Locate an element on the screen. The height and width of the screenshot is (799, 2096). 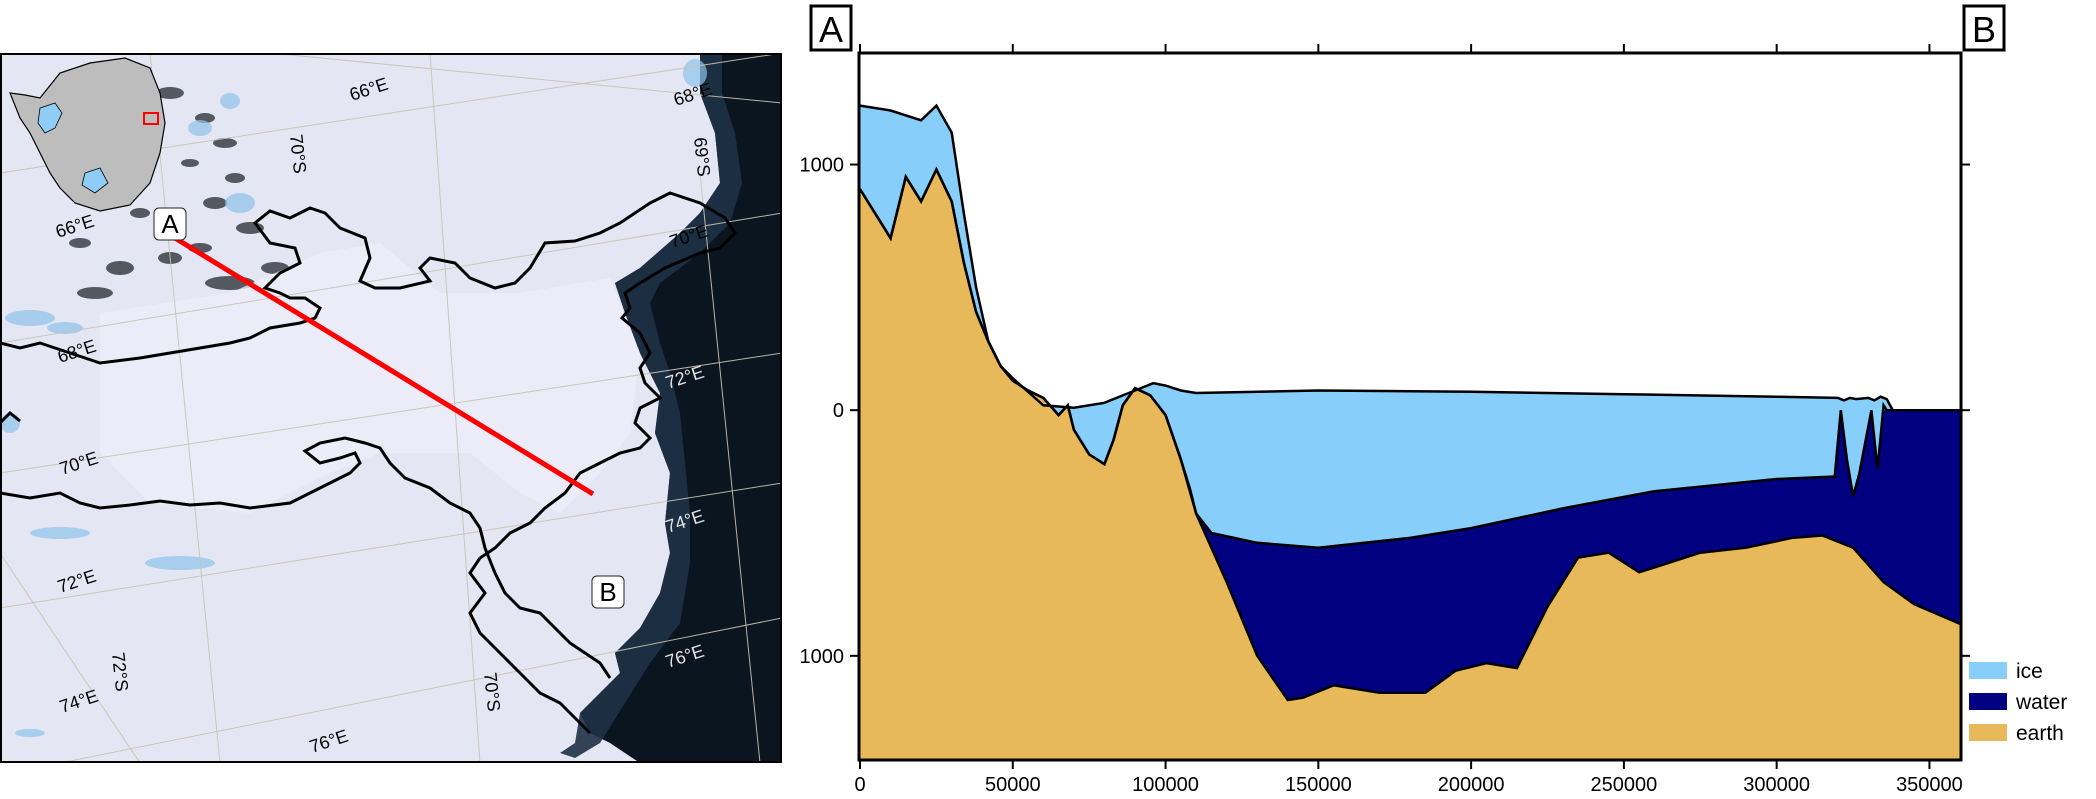
legend: ice water earth is located at coordinates (2018, 702).